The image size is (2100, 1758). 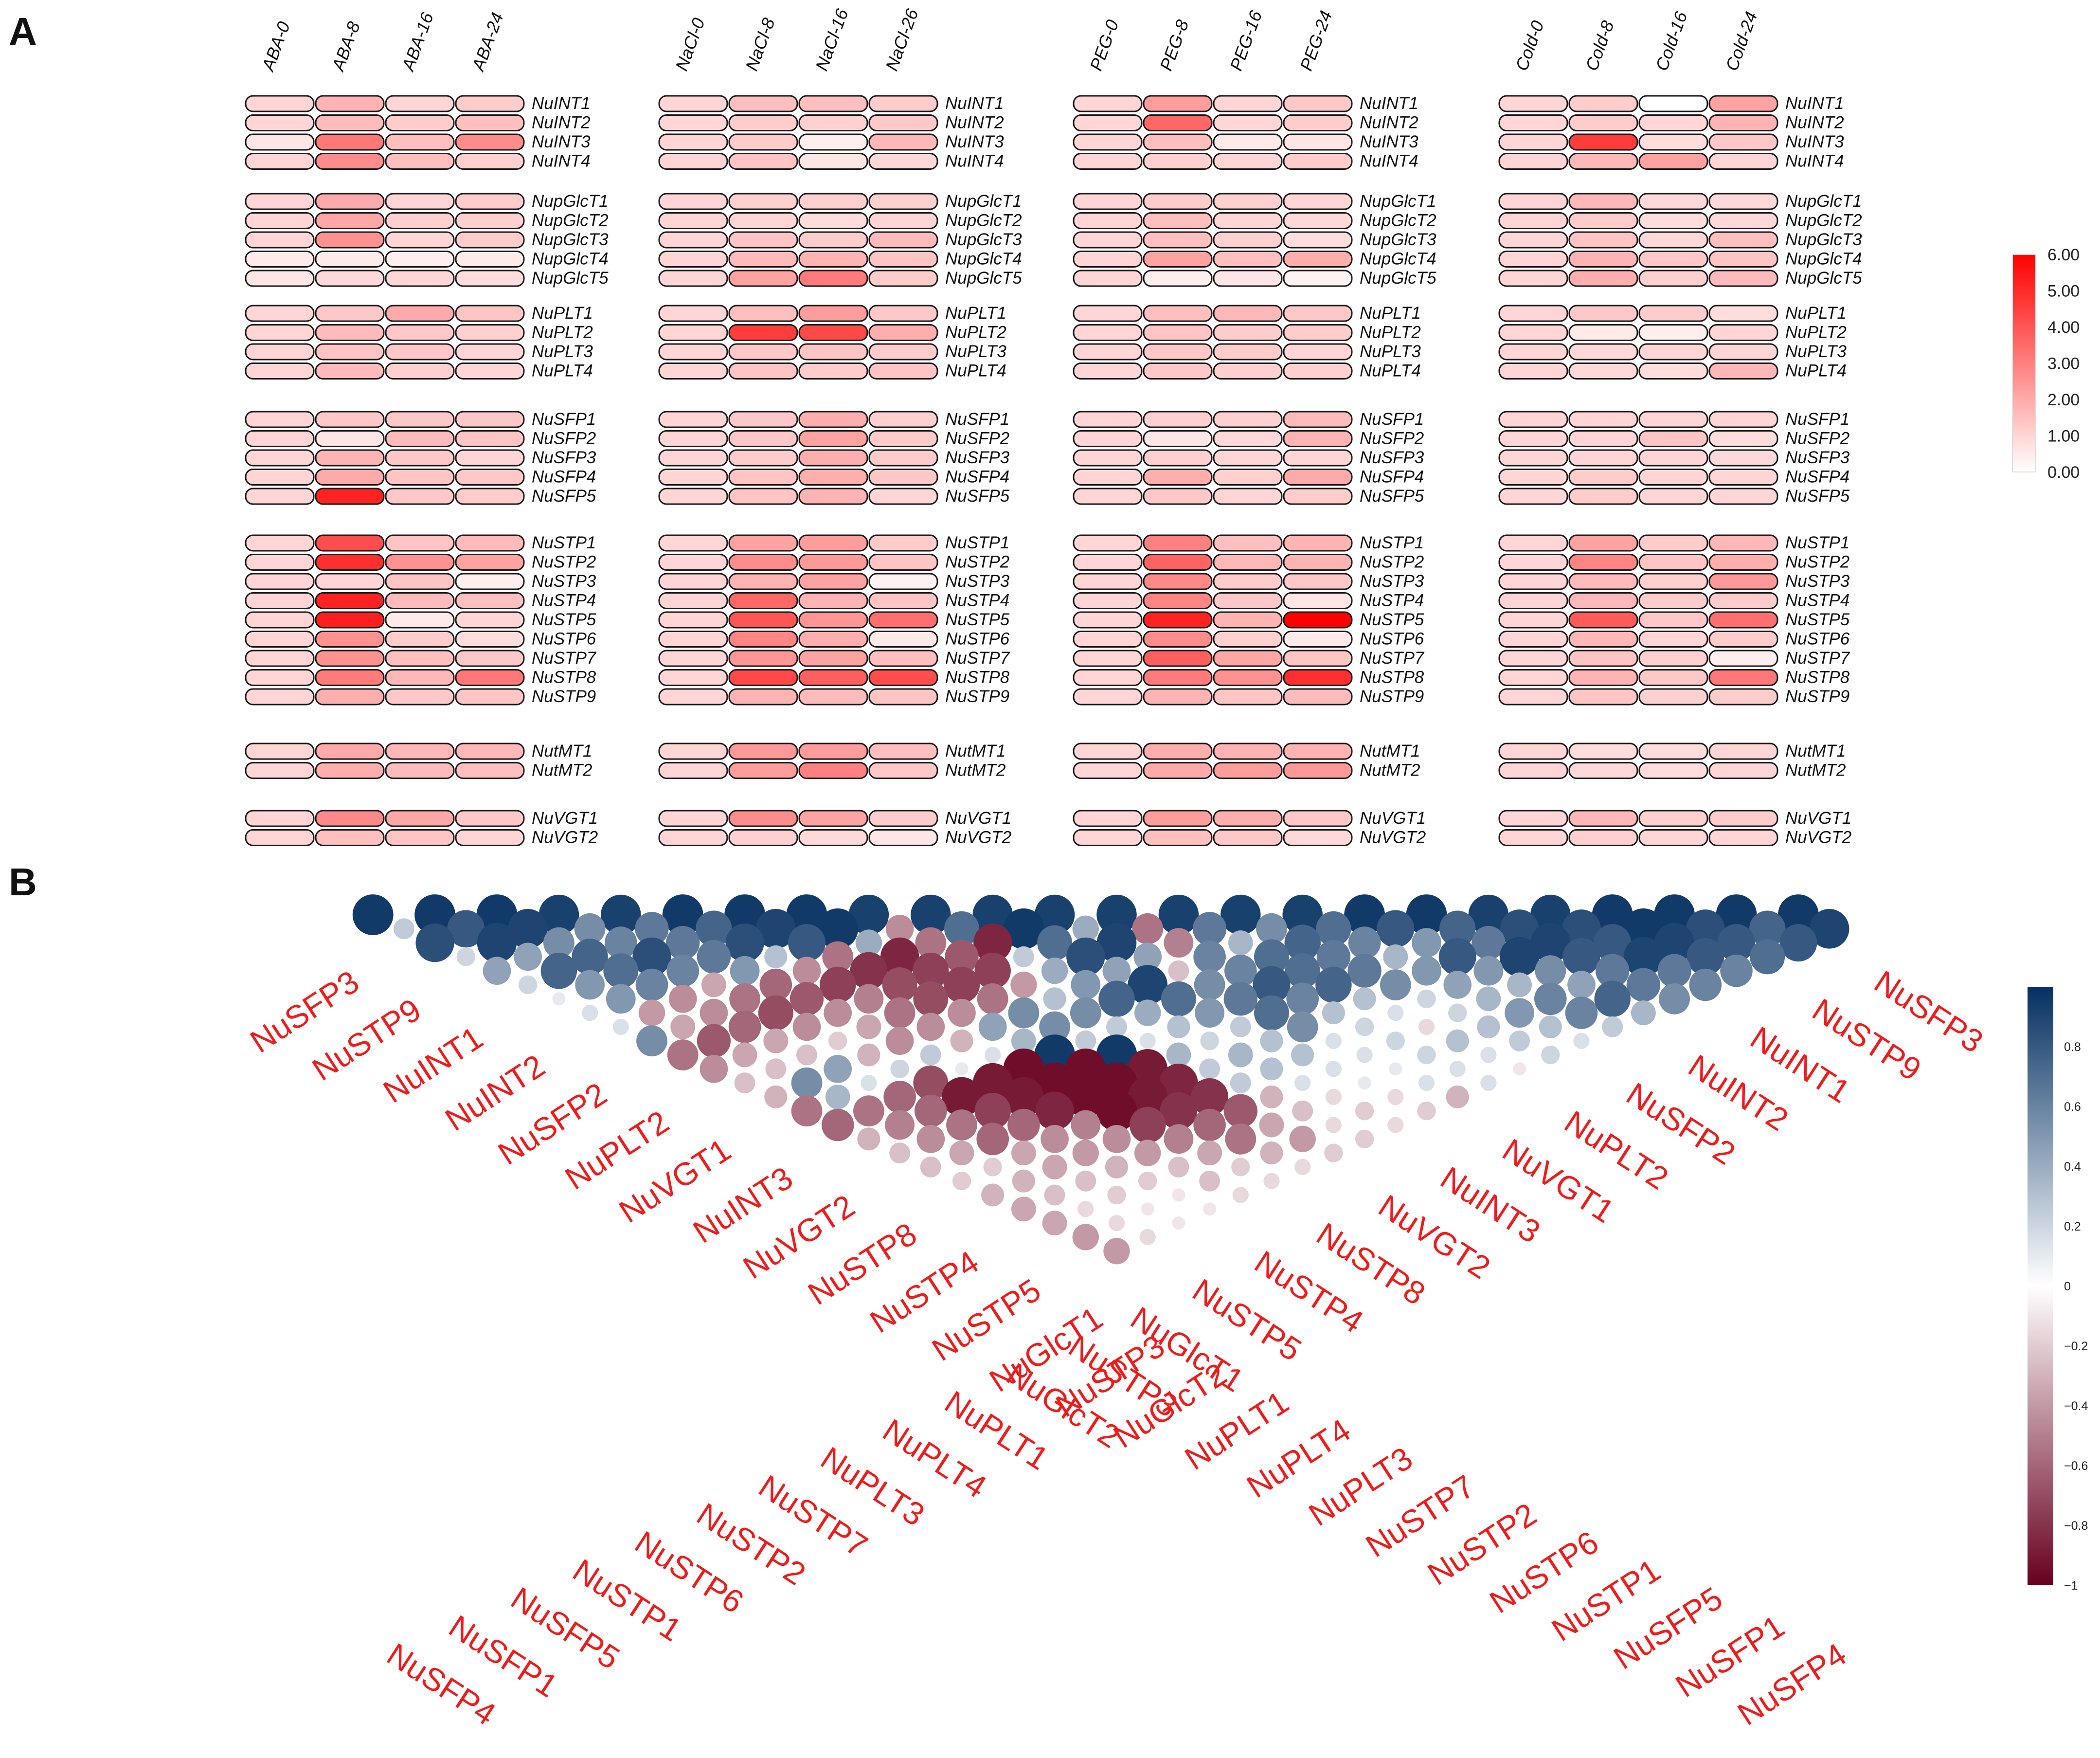 I want to click on gene-row-label: NuINT1, so click(x=561, y=103).